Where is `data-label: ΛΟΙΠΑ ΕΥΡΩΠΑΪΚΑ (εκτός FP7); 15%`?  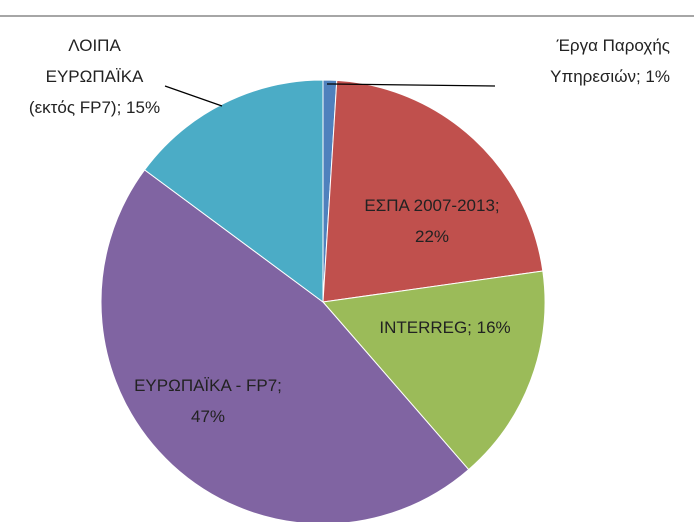
data-label: ΛΟΙΠΑ ΕΥΡΩΠΑΪΚΑ (εκτός FP7); 15% is located at coordinates (94, 76).